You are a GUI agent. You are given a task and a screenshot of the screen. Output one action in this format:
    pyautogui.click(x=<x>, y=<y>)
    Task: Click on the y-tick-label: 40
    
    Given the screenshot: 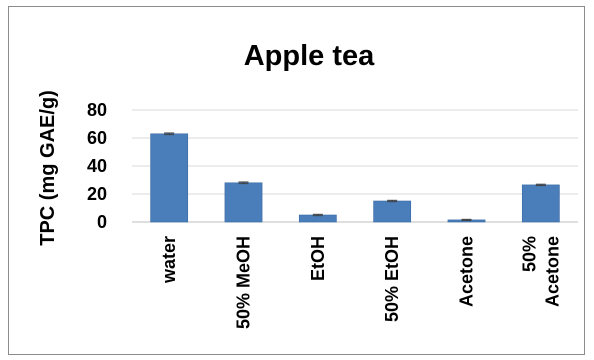 What is the action you would take?
    pyautogui.click(x=97, y=166)
    